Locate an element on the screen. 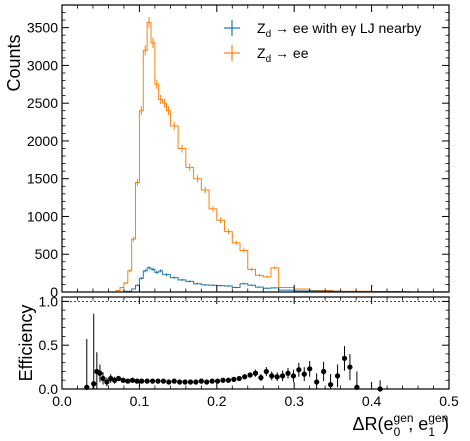  y-tick-label: 1.0 is located at coordinates (49, 301).